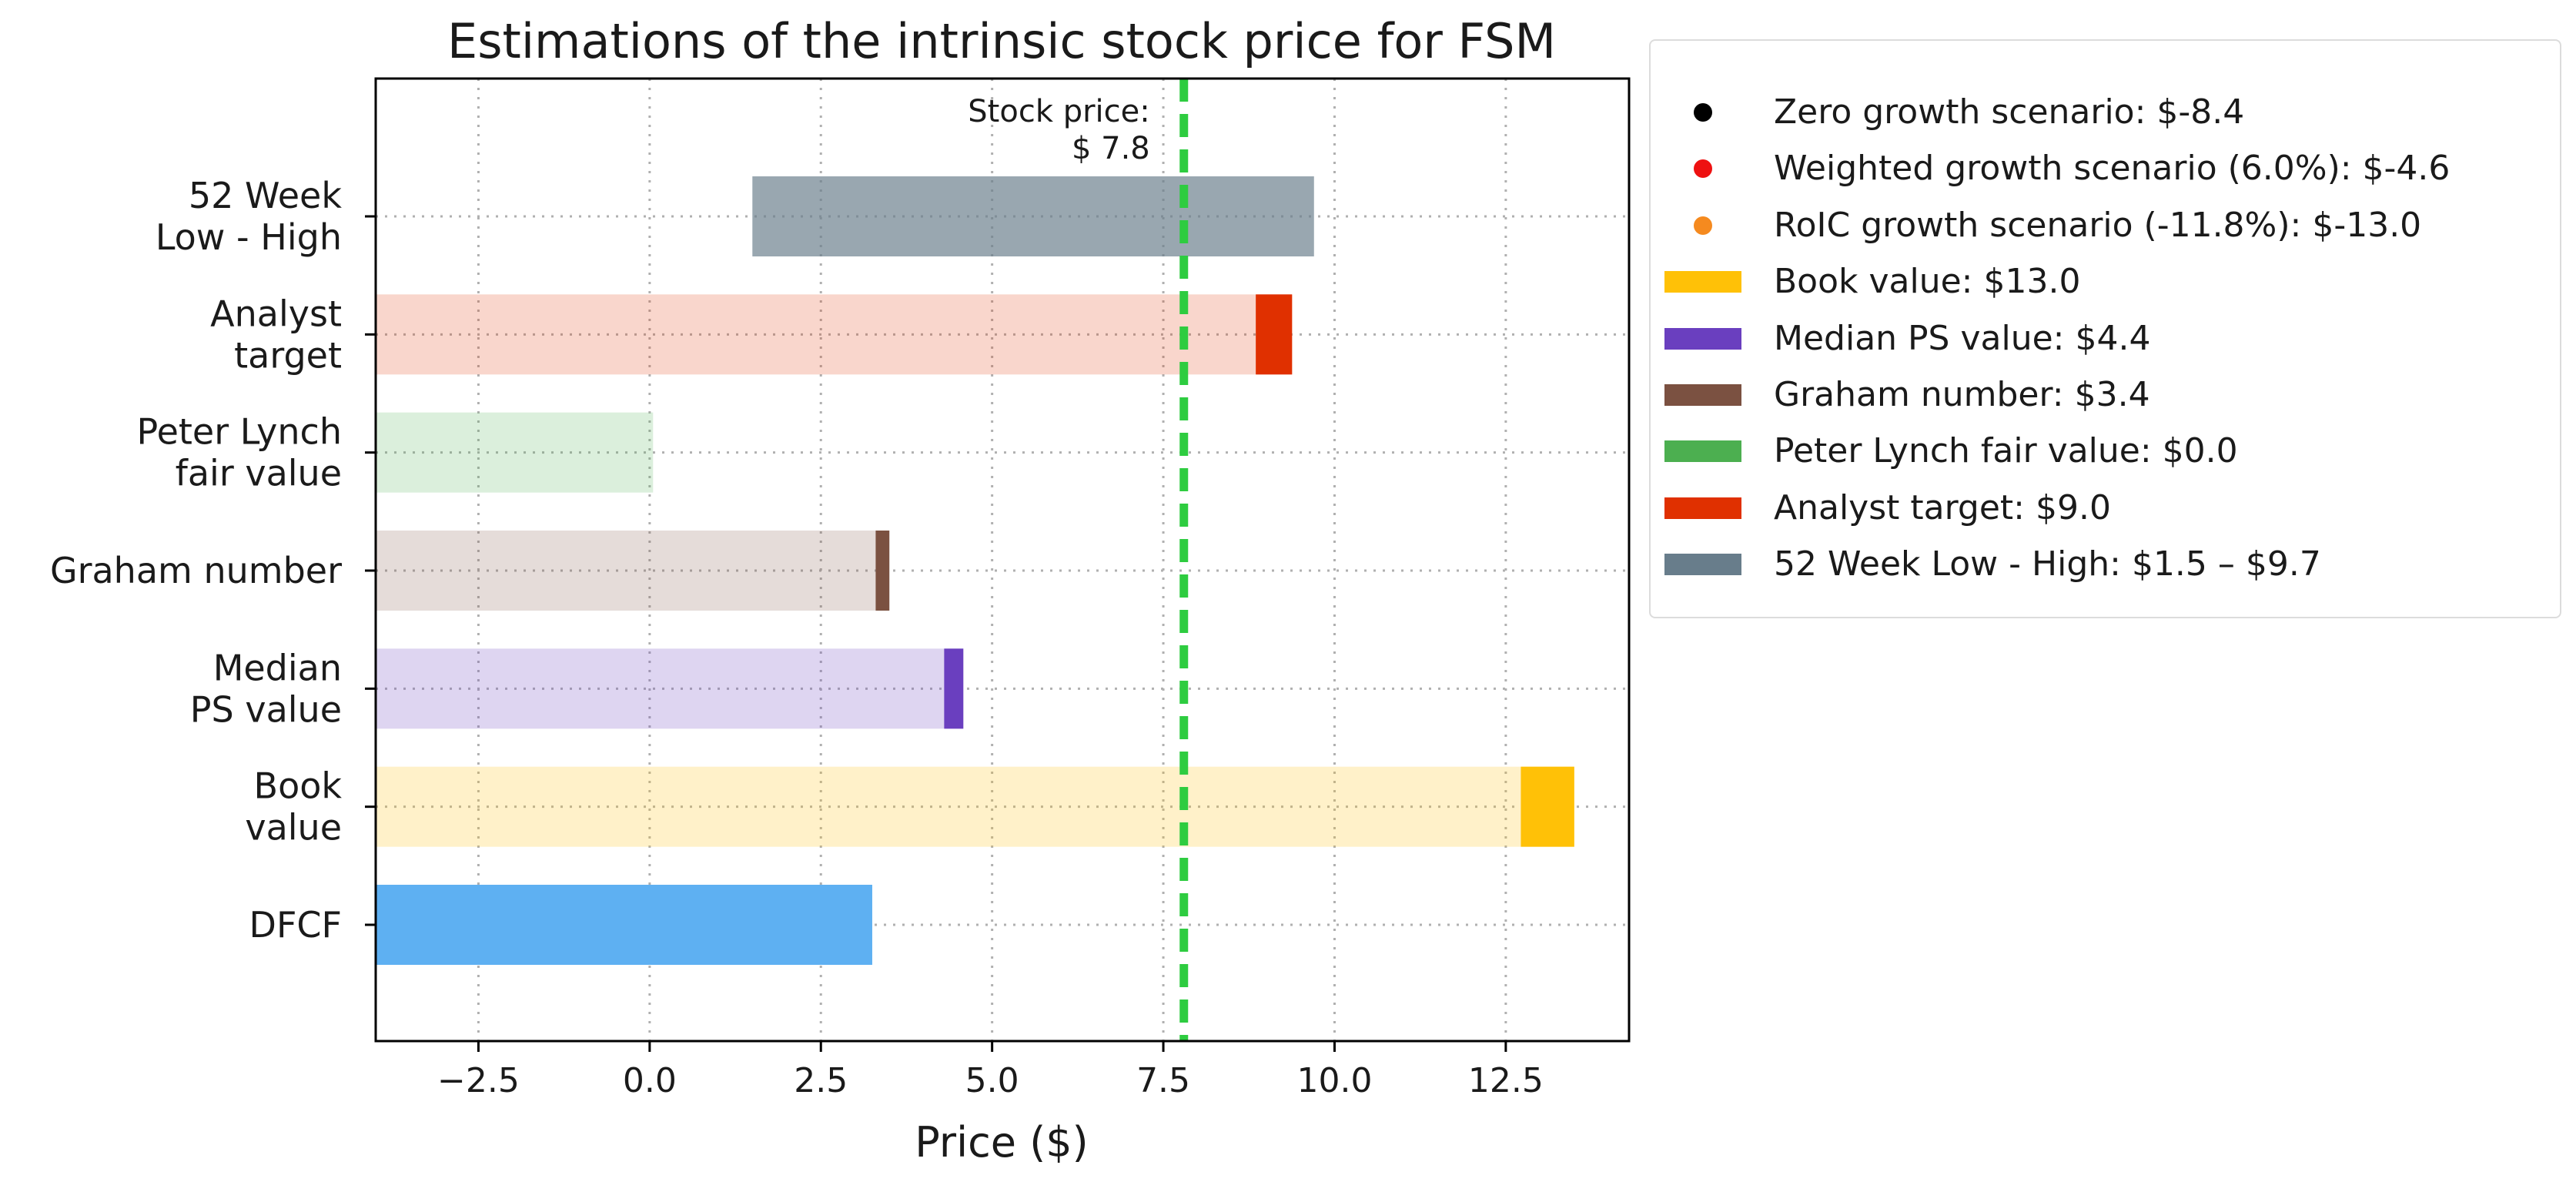  Describe the element at coordinates (296, 925) in the screenshot. I see `y-tick-label: DFCF` at that location.